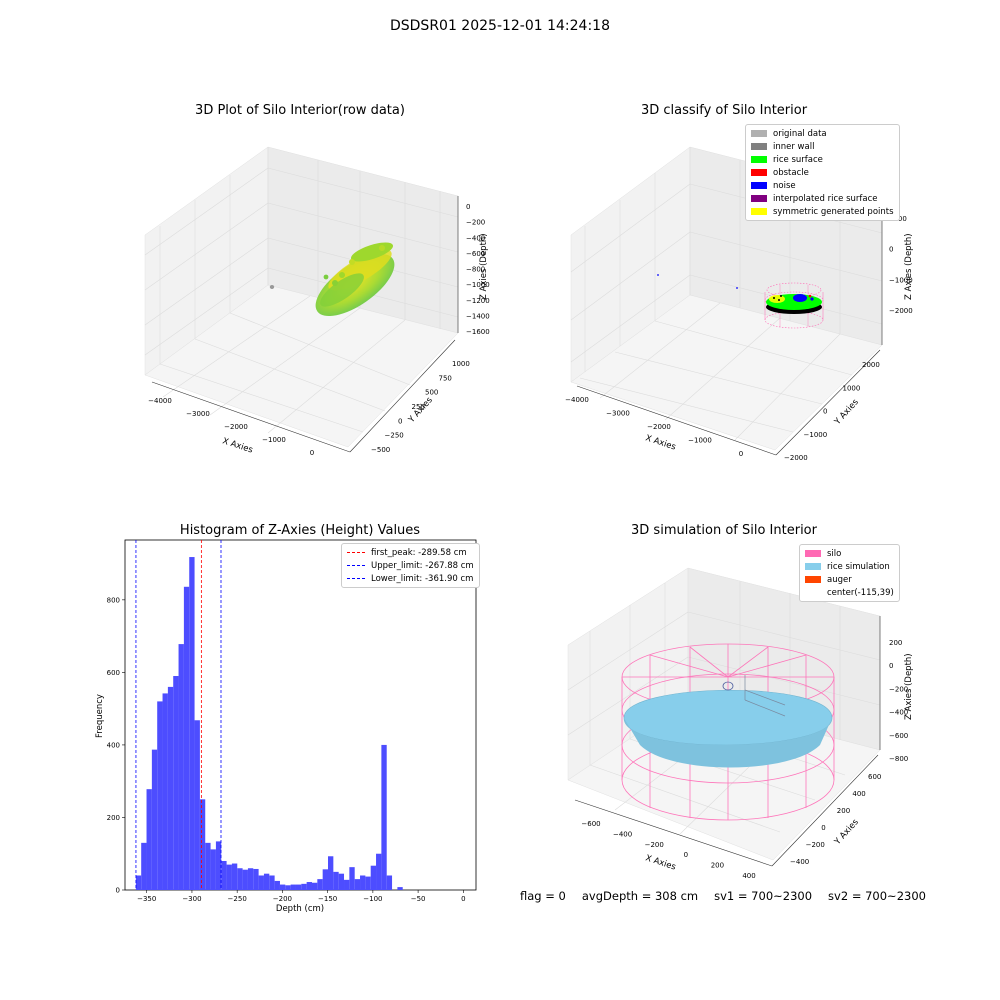 This screenshot has height=1000, width=1000. I want to click on plot4-x-tick-label: 200, so click(717, 866).